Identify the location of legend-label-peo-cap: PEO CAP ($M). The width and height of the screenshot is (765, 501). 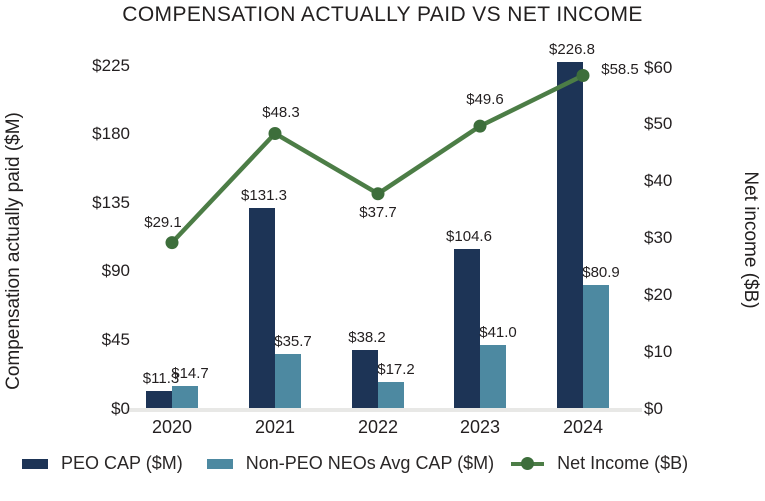
(122, 463).